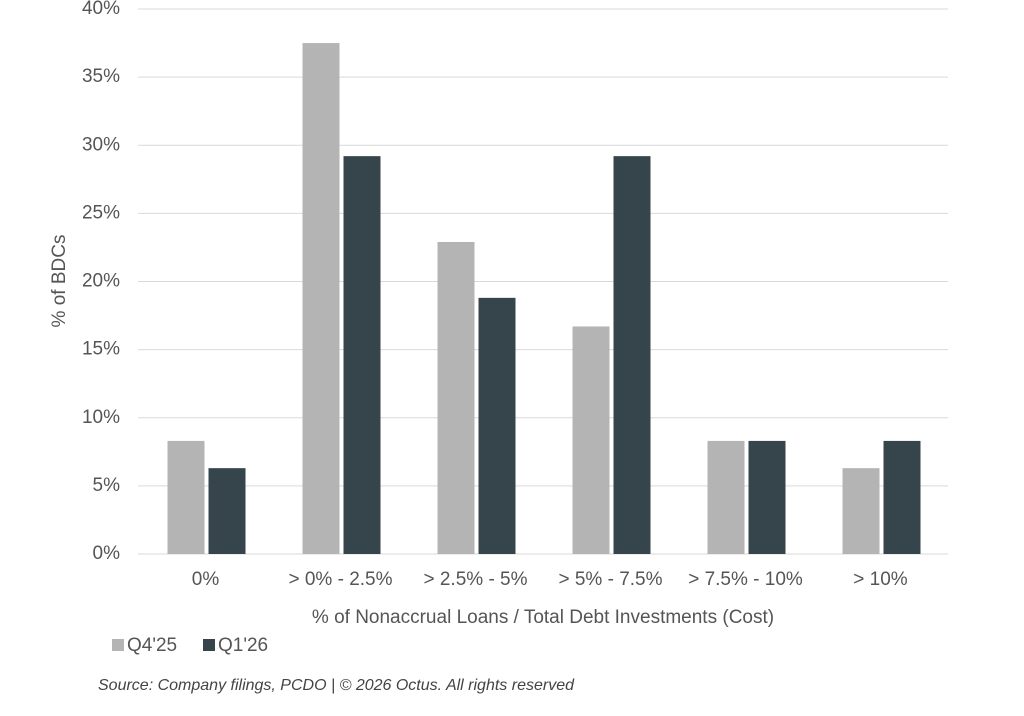 This screenshot has width=1024, height=716. I want to click on y-tick-label: 30%, so click(101, 144).